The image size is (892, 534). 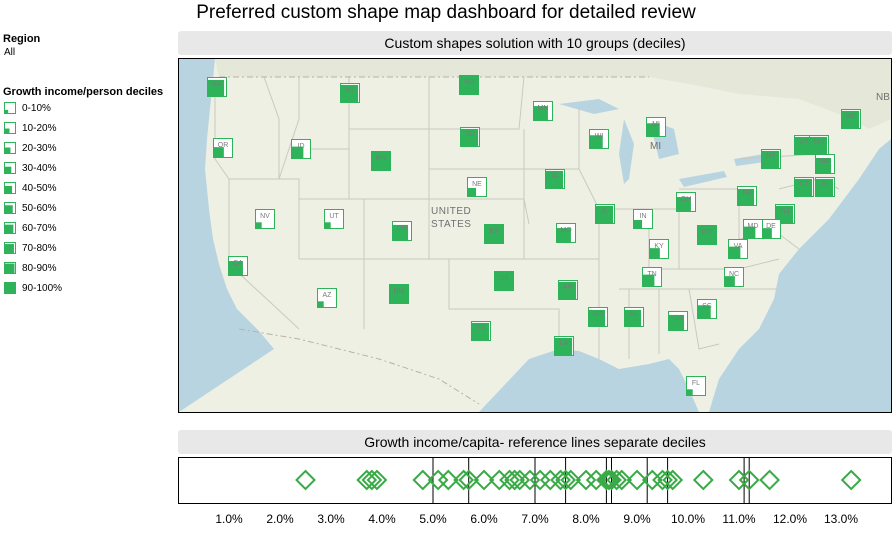 What do you see at coordinates (686, 202) in the screenshot?
I see `state-marker-oh: OH` at bounding box center [686, 202].